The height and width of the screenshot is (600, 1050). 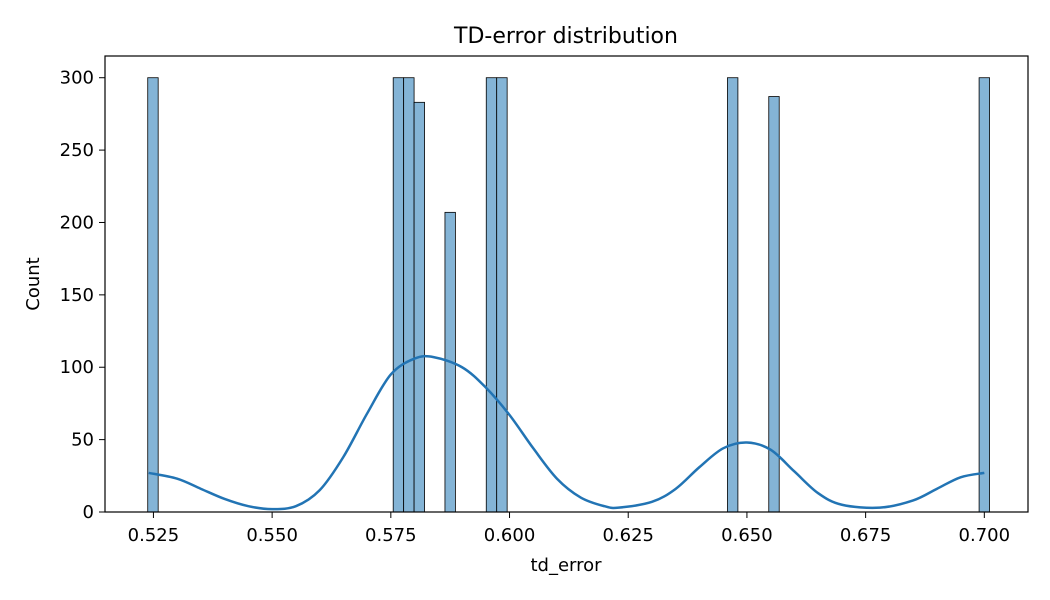 I want to click on chart-title: TD-error distribution, so click(x=565, y=36).